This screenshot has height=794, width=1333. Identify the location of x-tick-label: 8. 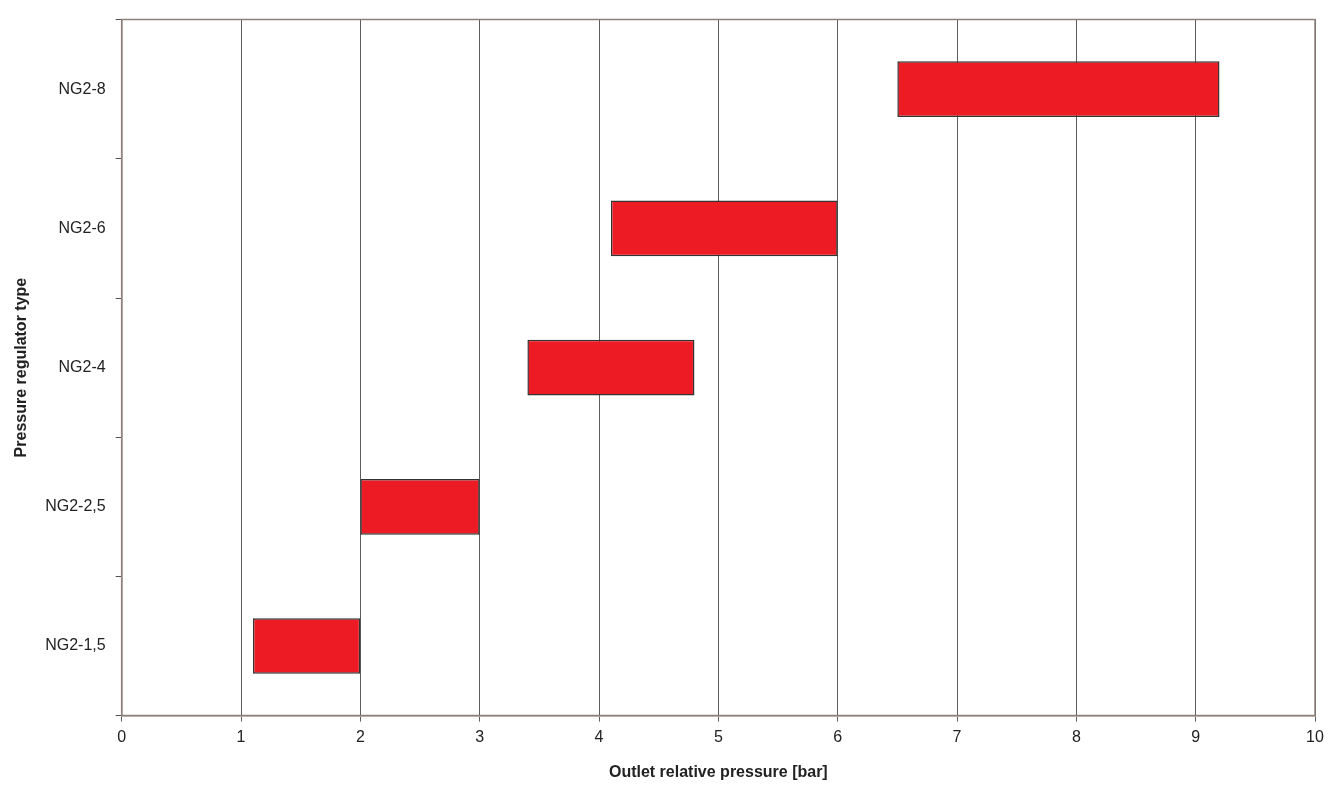
(1076, 736).